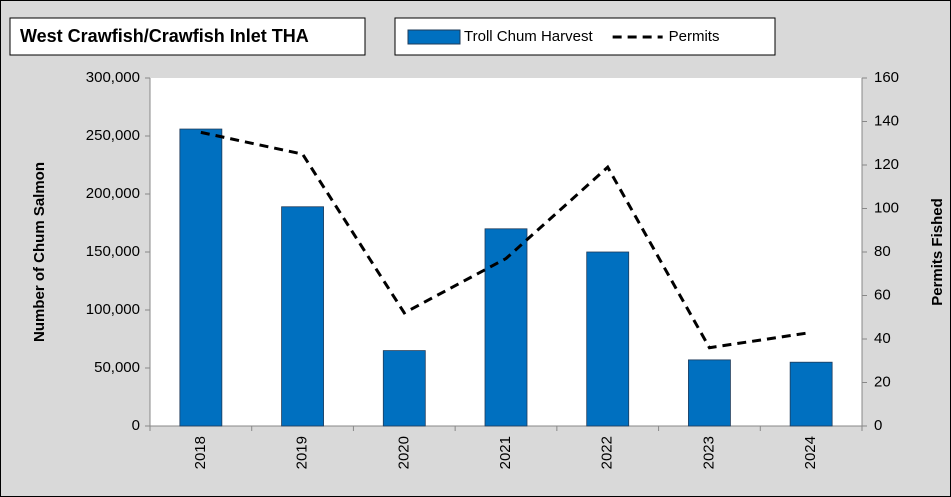  What do you see at coordinates (882, 381) in the screenshot?
I see `y2-tick-label: 20` at bounding box center [882, 381].